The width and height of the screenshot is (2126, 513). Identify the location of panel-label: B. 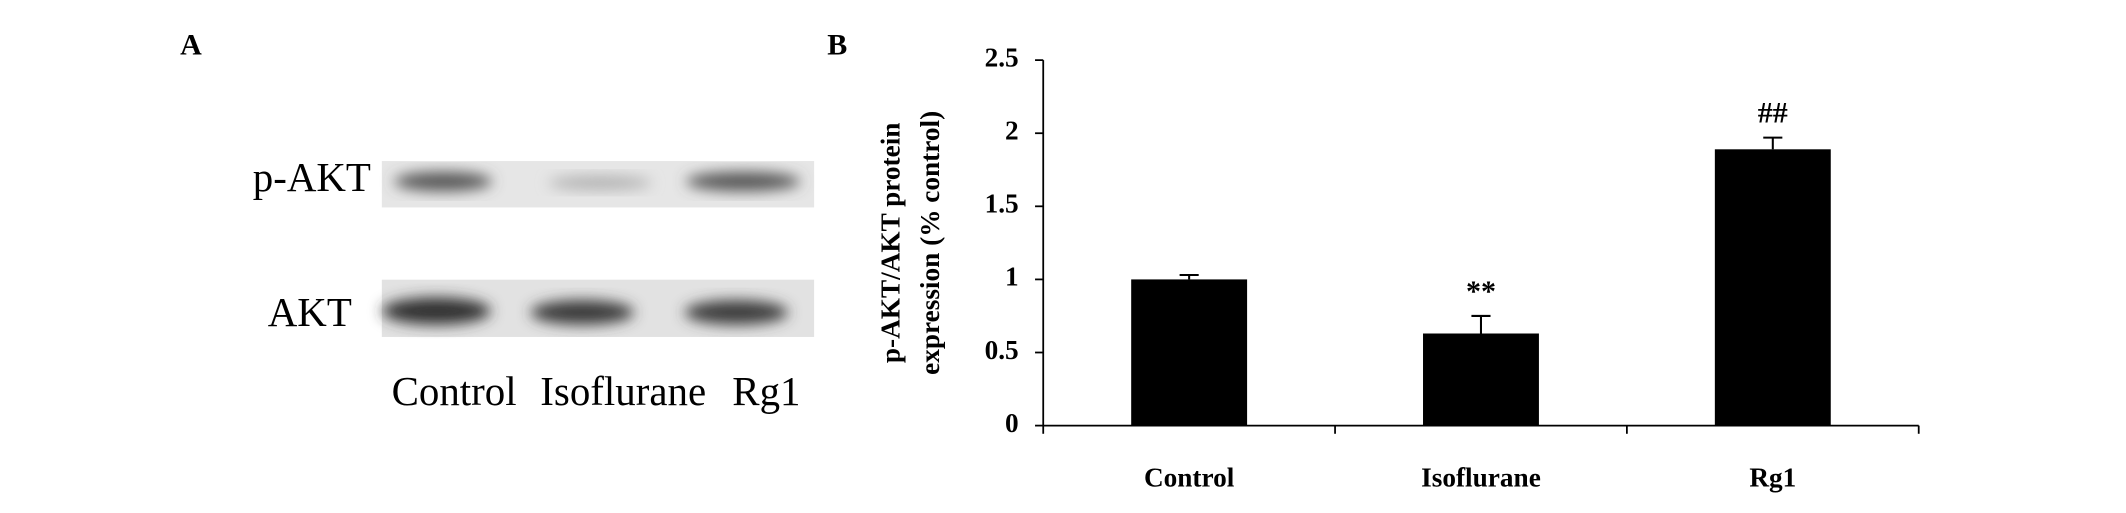
(837, 45).